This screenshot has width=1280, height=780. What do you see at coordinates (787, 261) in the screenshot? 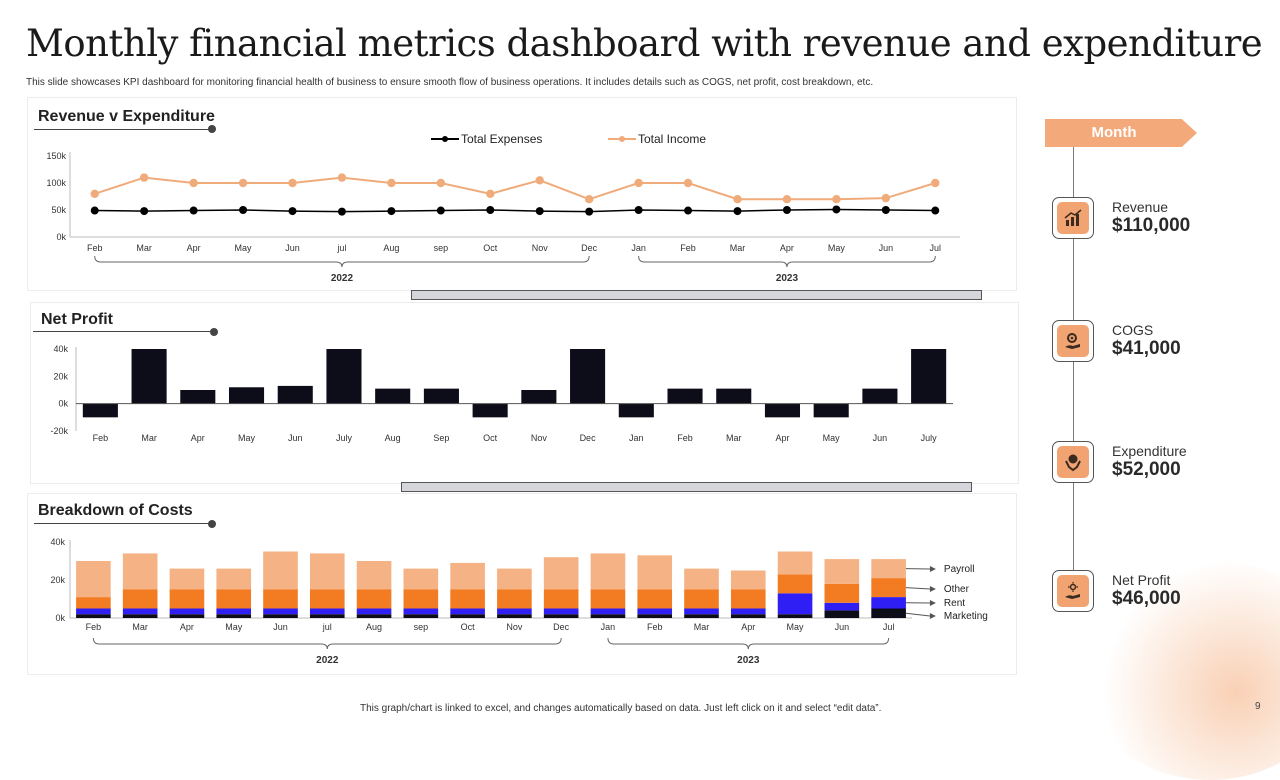
I see `year-group-bracket` at bounding box center [787, 261].